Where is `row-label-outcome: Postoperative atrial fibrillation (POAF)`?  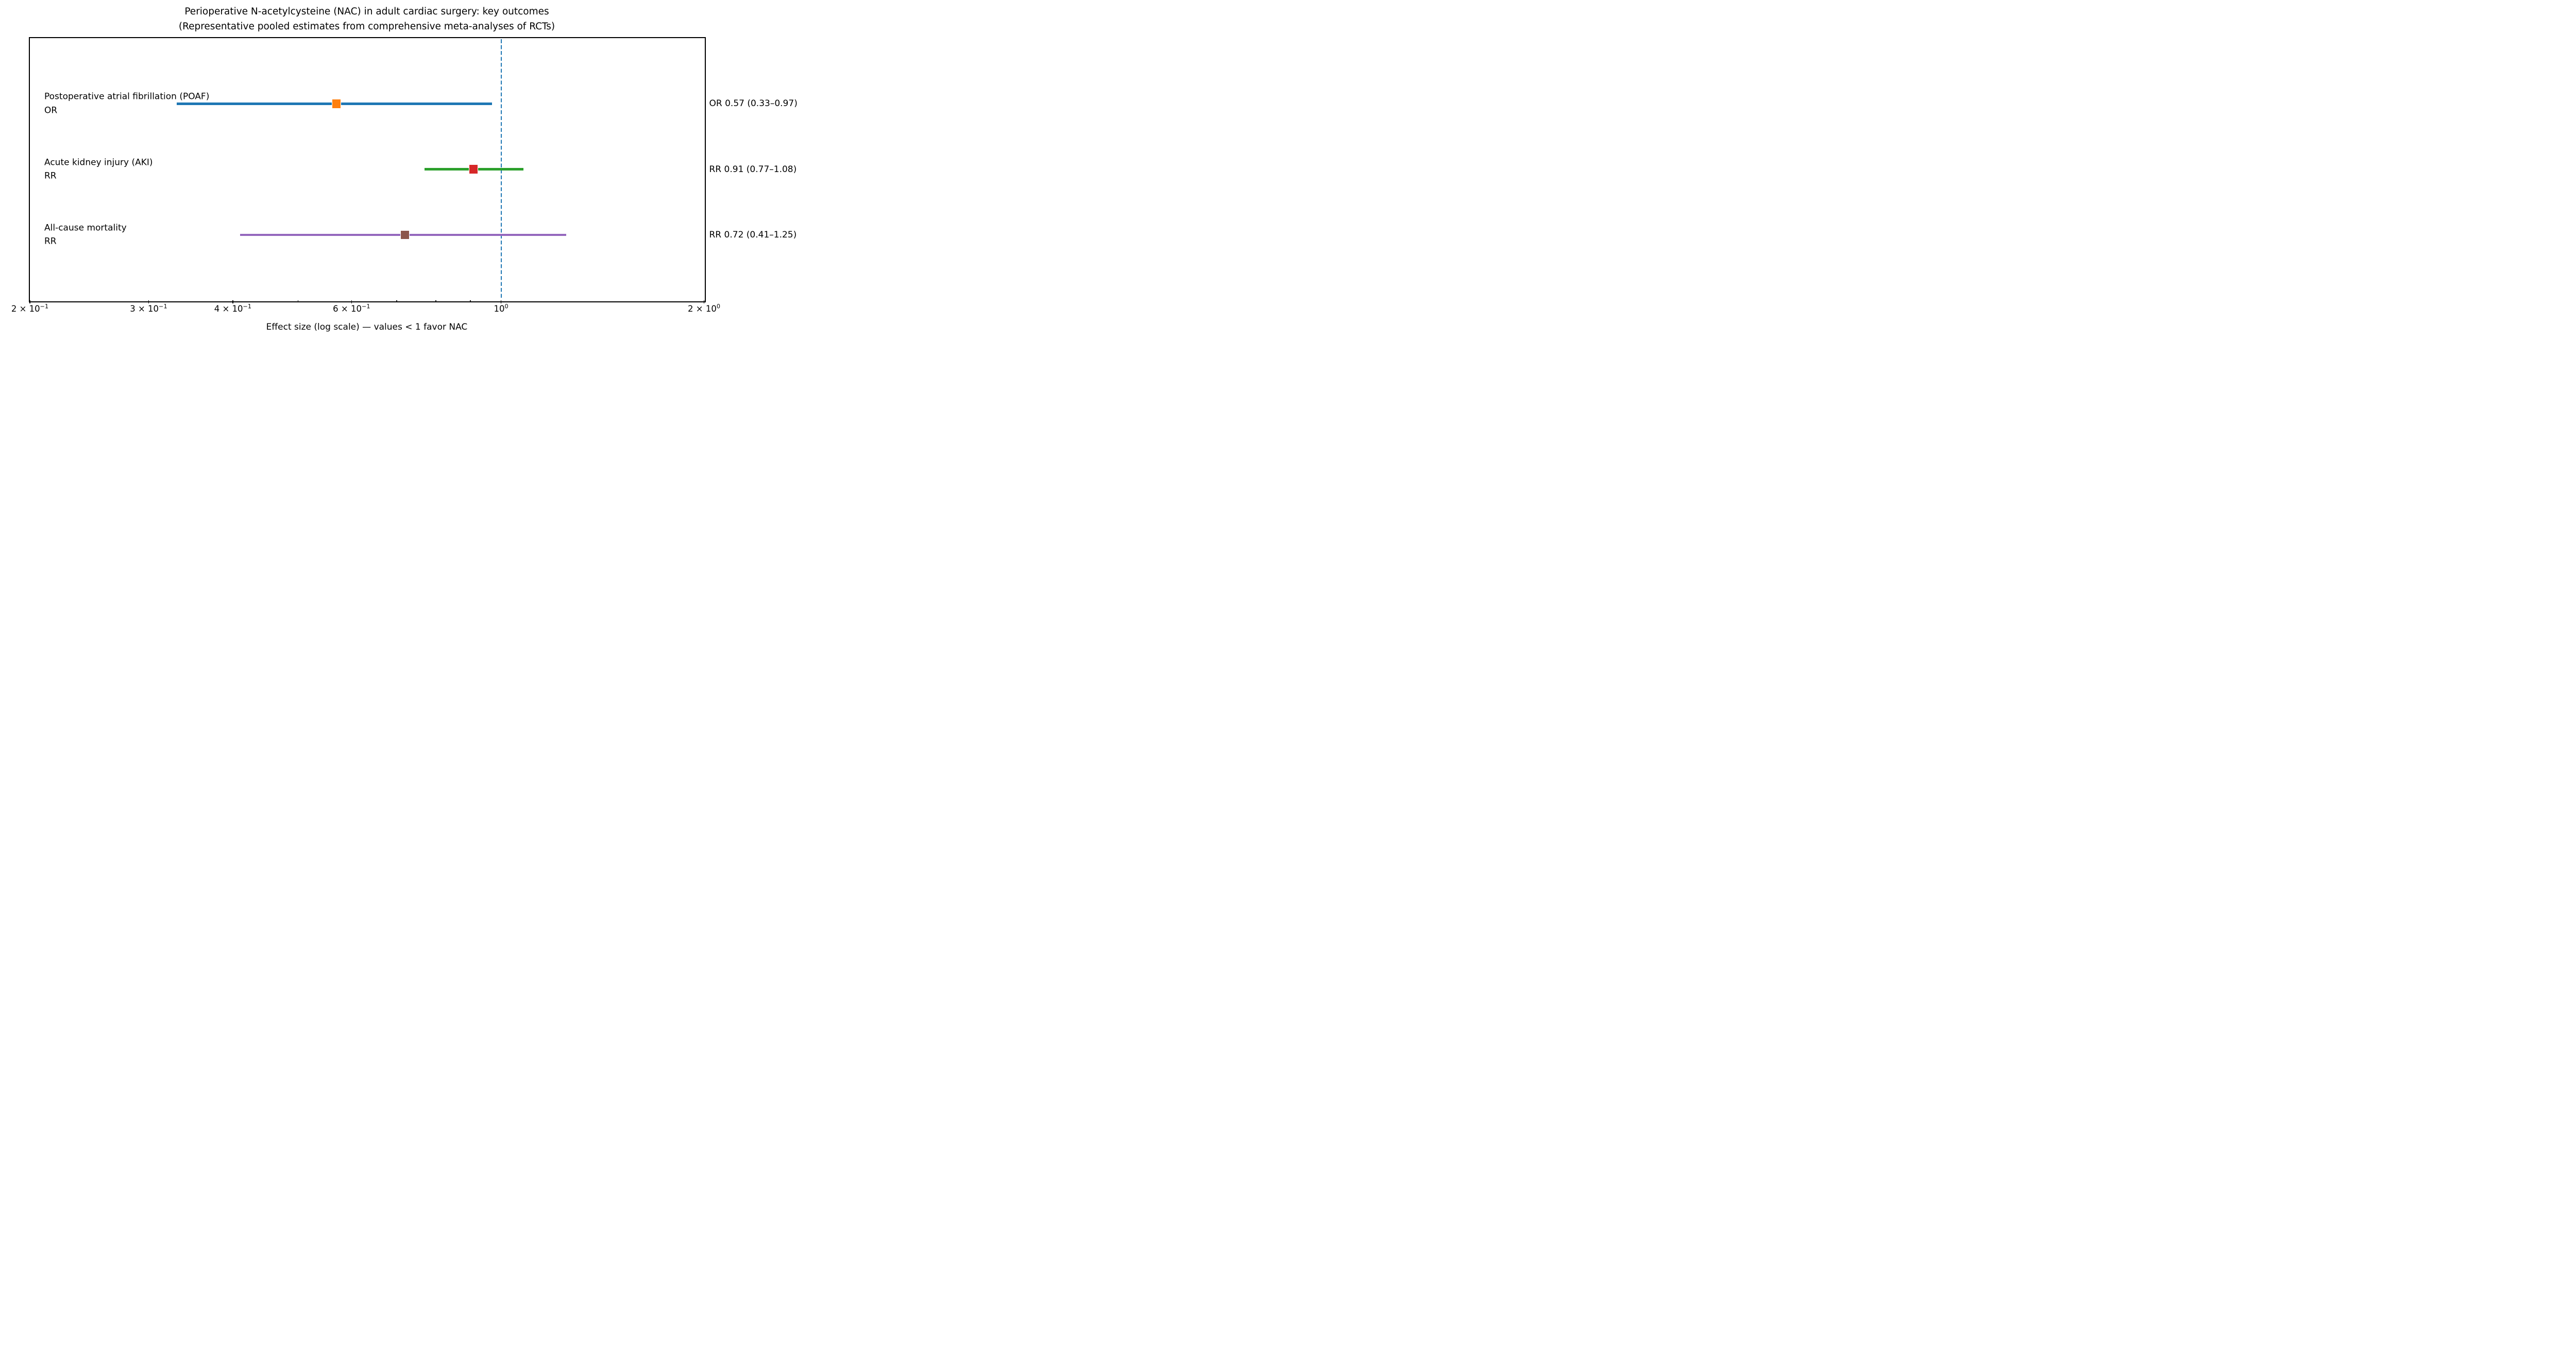
row-label-outcome: Postoperative atrial fibrillation (POAF) is located at coordinates (127, 96).